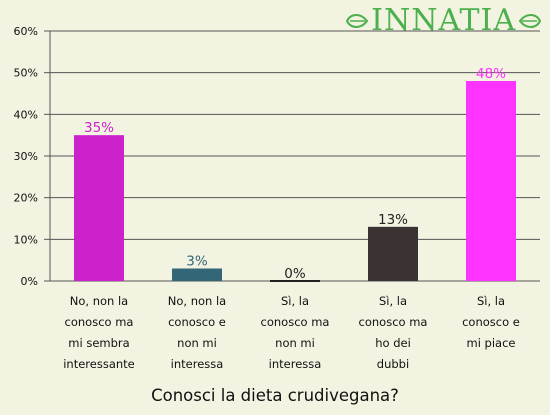  I want to click on y-tick-label: 20%, so click(26, 198).